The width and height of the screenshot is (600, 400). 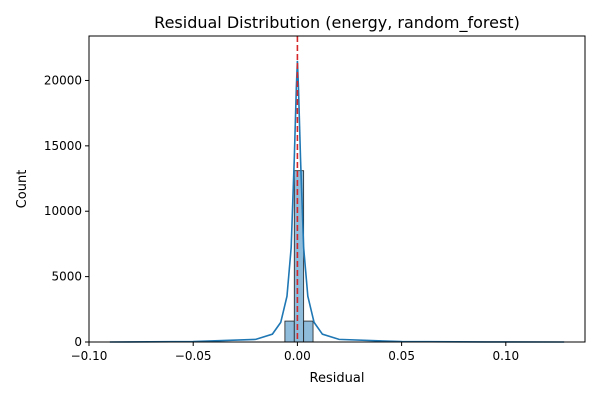 What do you see at coordinates (63, 146) in the screenshot?
I see `y-tick-label-3: 15000` at bounding box center [63, 146].